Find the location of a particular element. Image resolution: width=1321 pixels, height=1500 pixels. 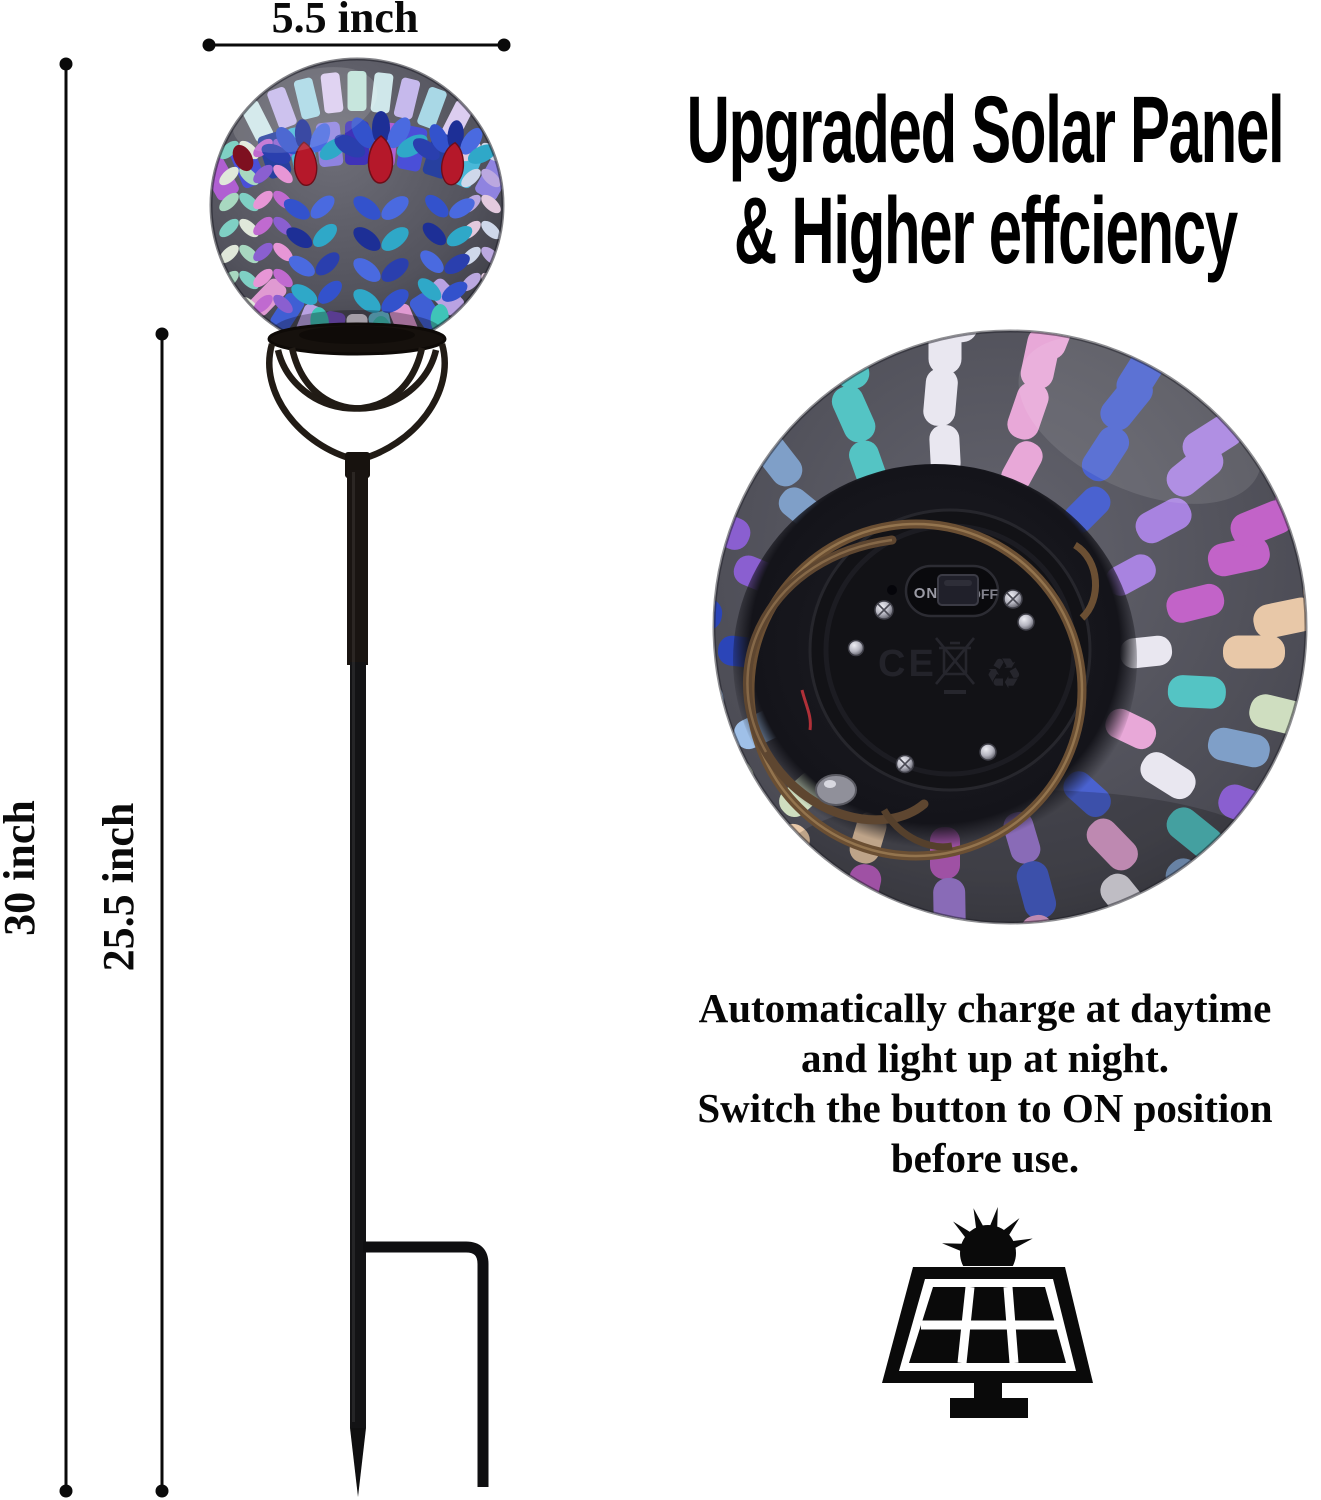

cage-loop is located at coordinates (350, 379).